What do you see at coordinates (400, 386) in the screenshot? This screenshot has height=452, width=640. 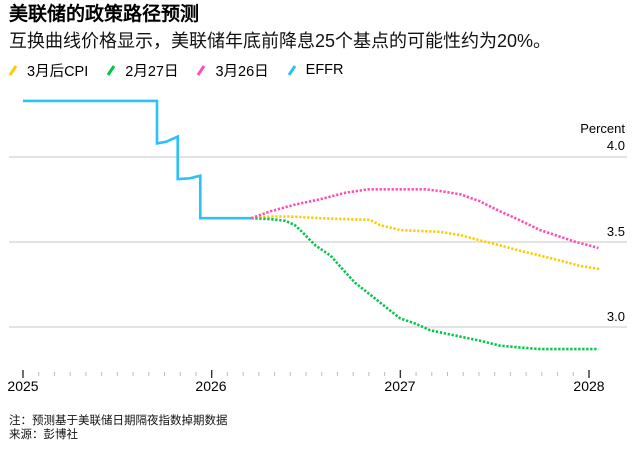 I see `x-tick-label-2027: 2027` at bounding box center [400, 386].